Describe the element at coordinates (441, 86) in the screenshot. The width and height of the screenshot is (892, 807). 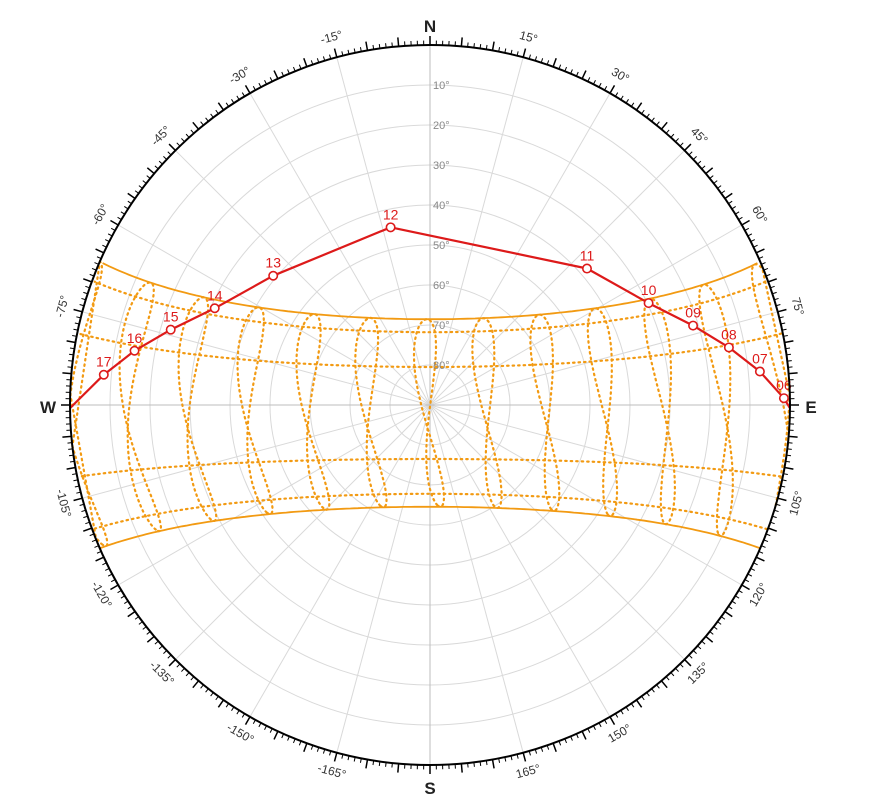
I see `altitude-label: 10°` at that location.